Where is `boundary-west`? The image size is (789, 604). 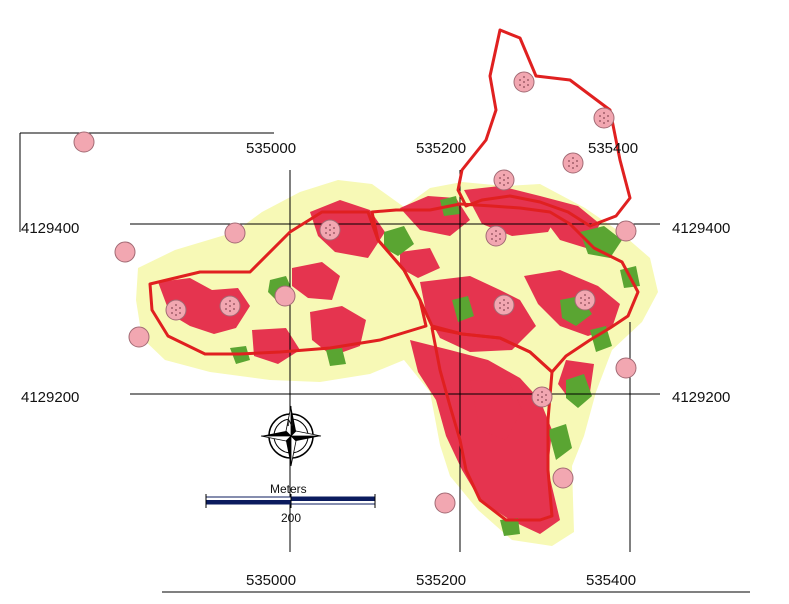
boundary-west is located at coordinates (288, 283).